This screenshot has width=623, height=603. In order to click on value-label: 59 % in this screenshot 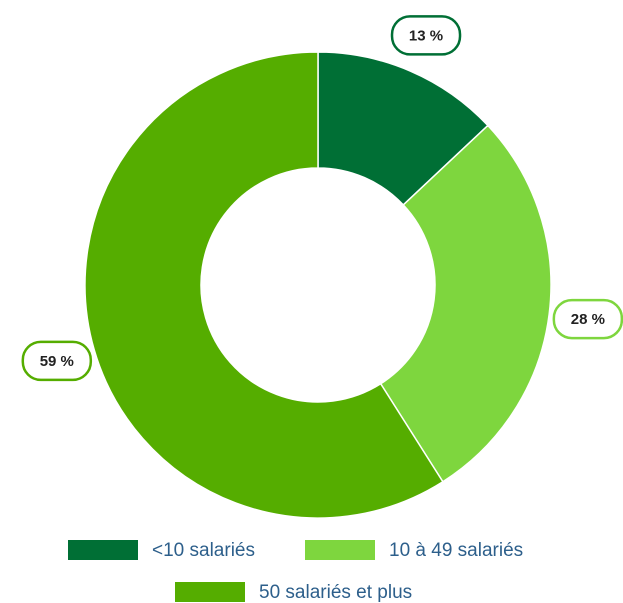, I will do `click(57, 361)`.